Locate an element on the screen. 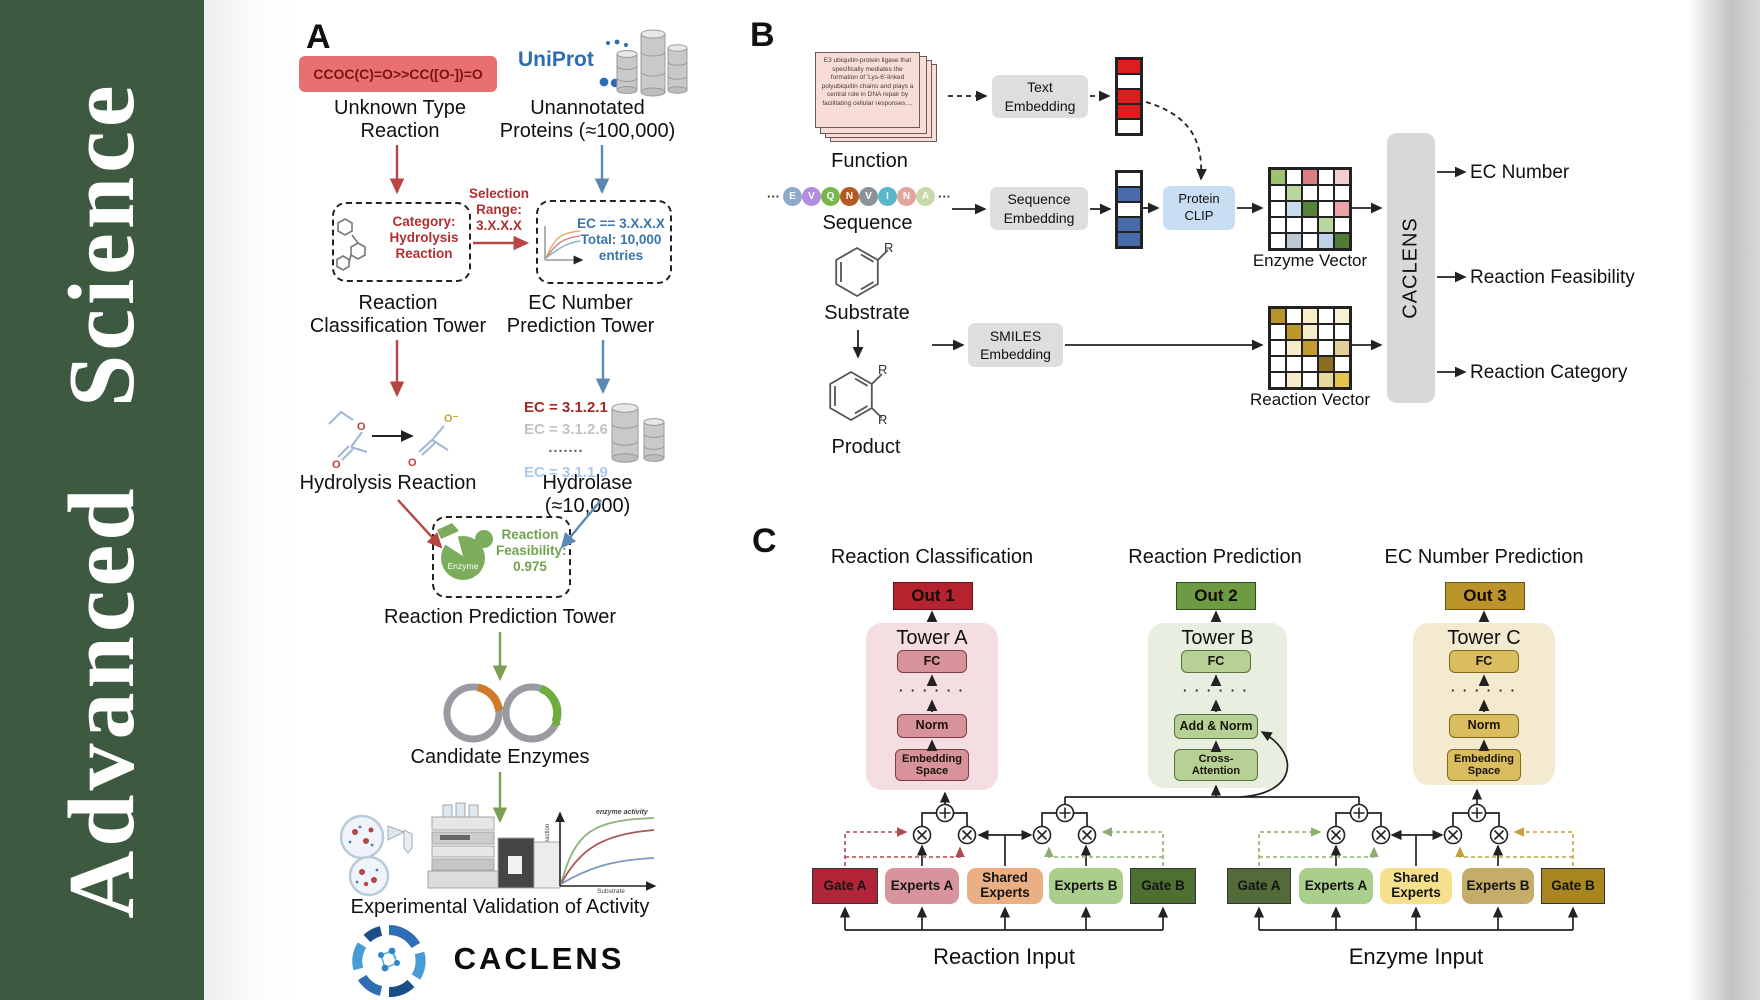  unannotated-proteins-label: Unannotated Proteins (≈100,000) is located at coordinates (587, 119).